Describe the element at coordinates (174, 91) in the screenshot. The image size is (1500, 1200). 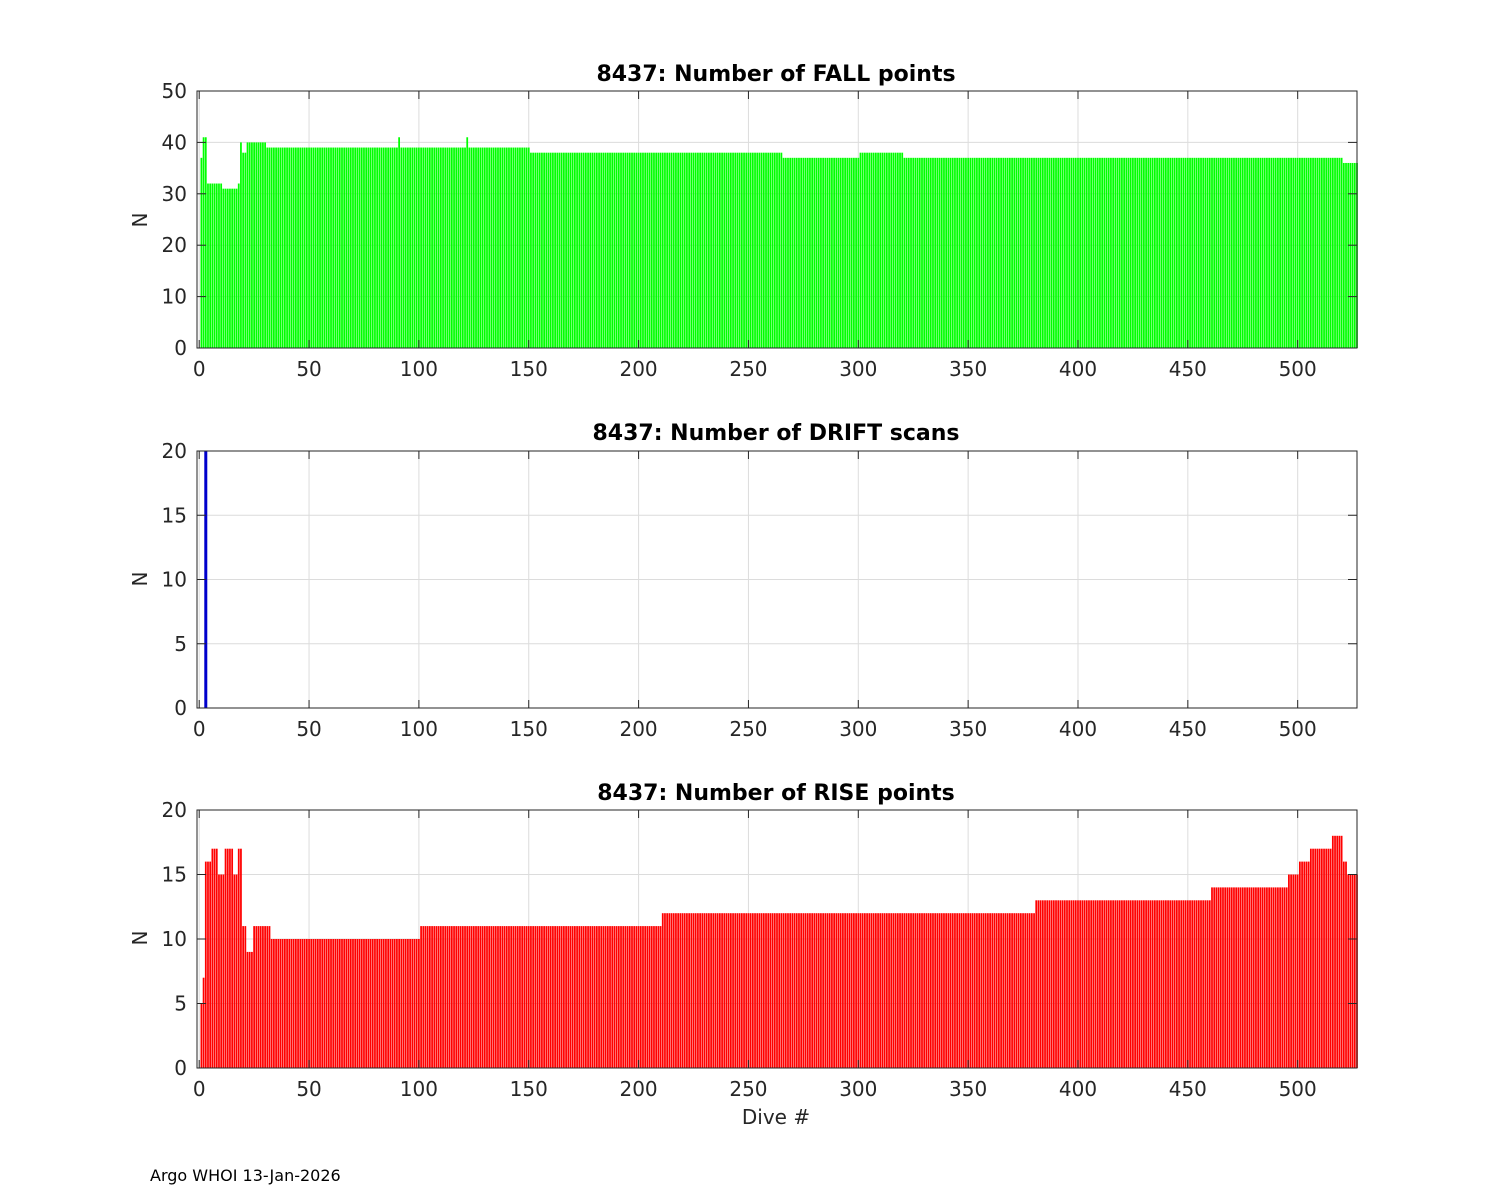
I see `y-tick-label: 50` at that location.